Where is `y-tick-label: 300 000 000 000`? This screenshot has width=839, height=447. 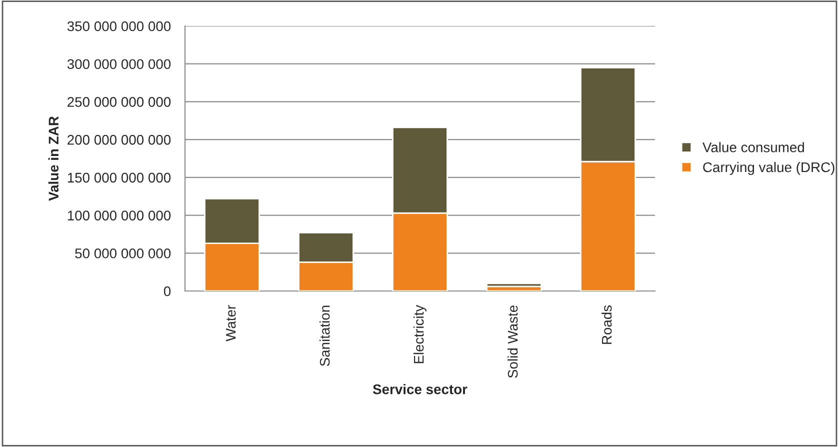 y-tick-label: 300 000 000 000 is located at coordinates (119, 64).